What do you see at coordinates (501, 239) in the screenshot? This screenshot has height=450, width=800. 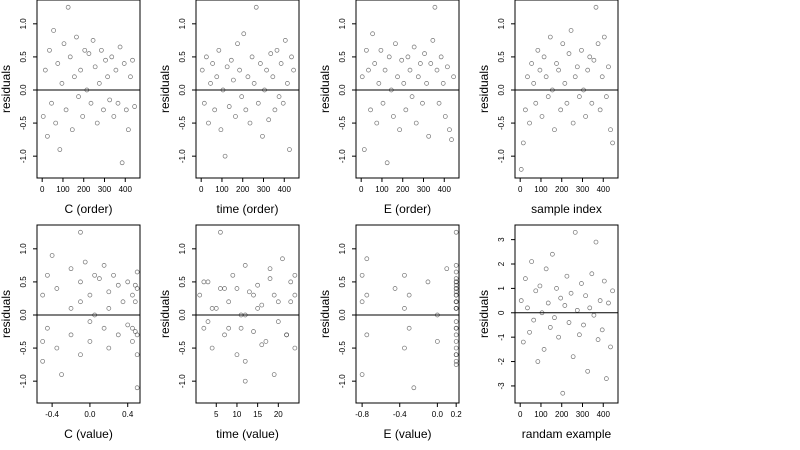 I see `y-tick-label: 3` at bounding box center [501, 239].